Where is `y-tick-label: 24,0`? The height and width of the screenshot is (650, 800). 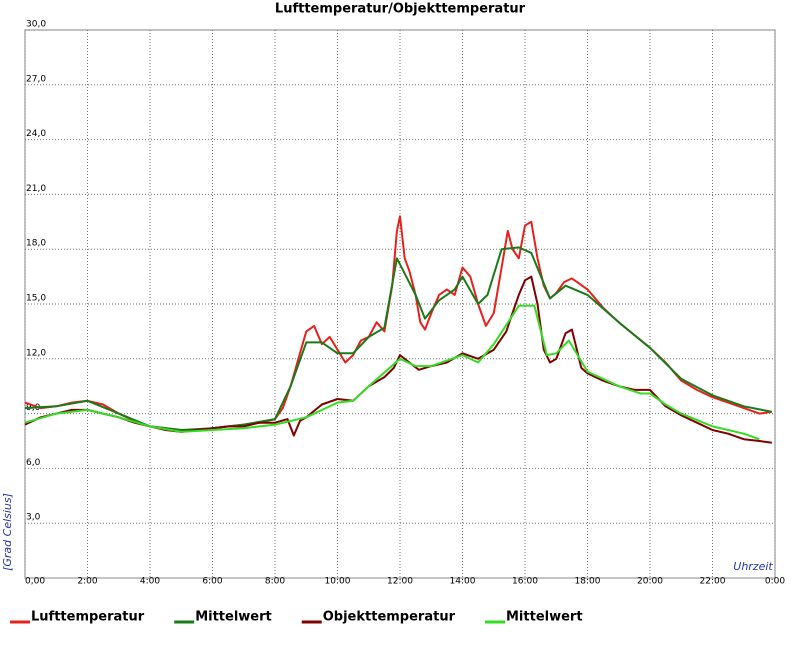 y-tick-label: 24,0 is located at coordinates (36, 134).